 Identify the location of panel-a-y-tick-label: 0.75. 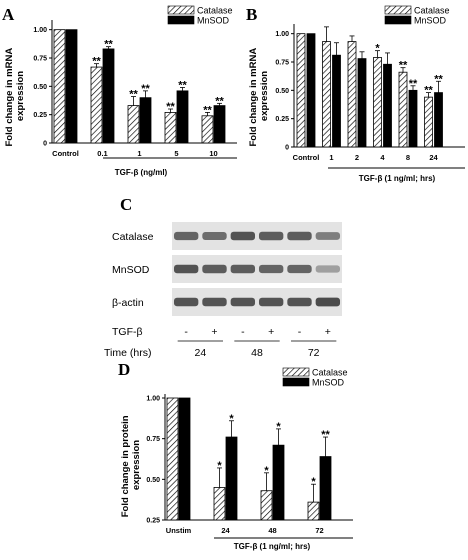
(40, 59).